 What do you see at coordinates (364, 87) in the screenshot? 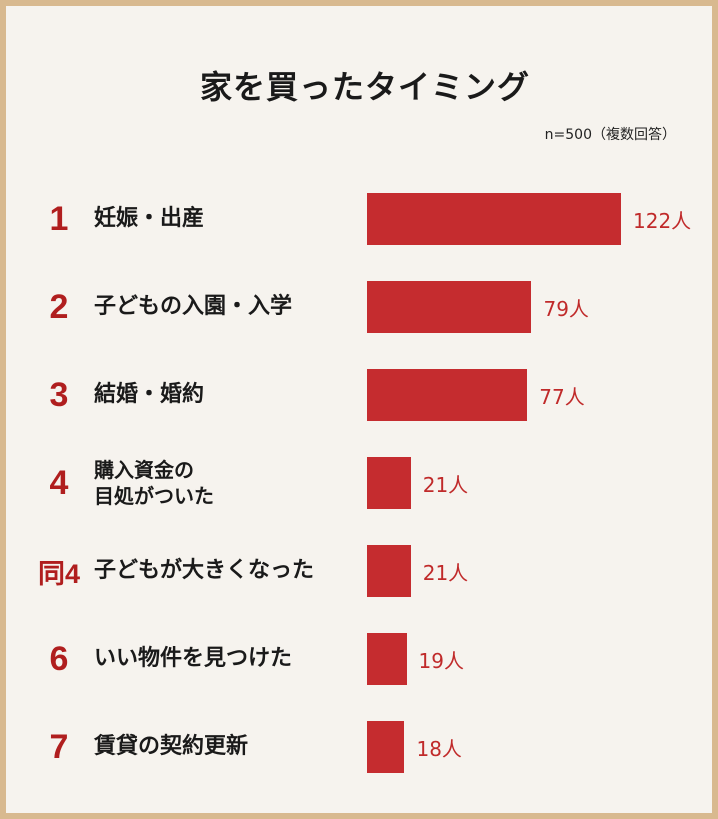
I see `chart-title: 家を買ったタイミング` at bounding box center [364, 87].